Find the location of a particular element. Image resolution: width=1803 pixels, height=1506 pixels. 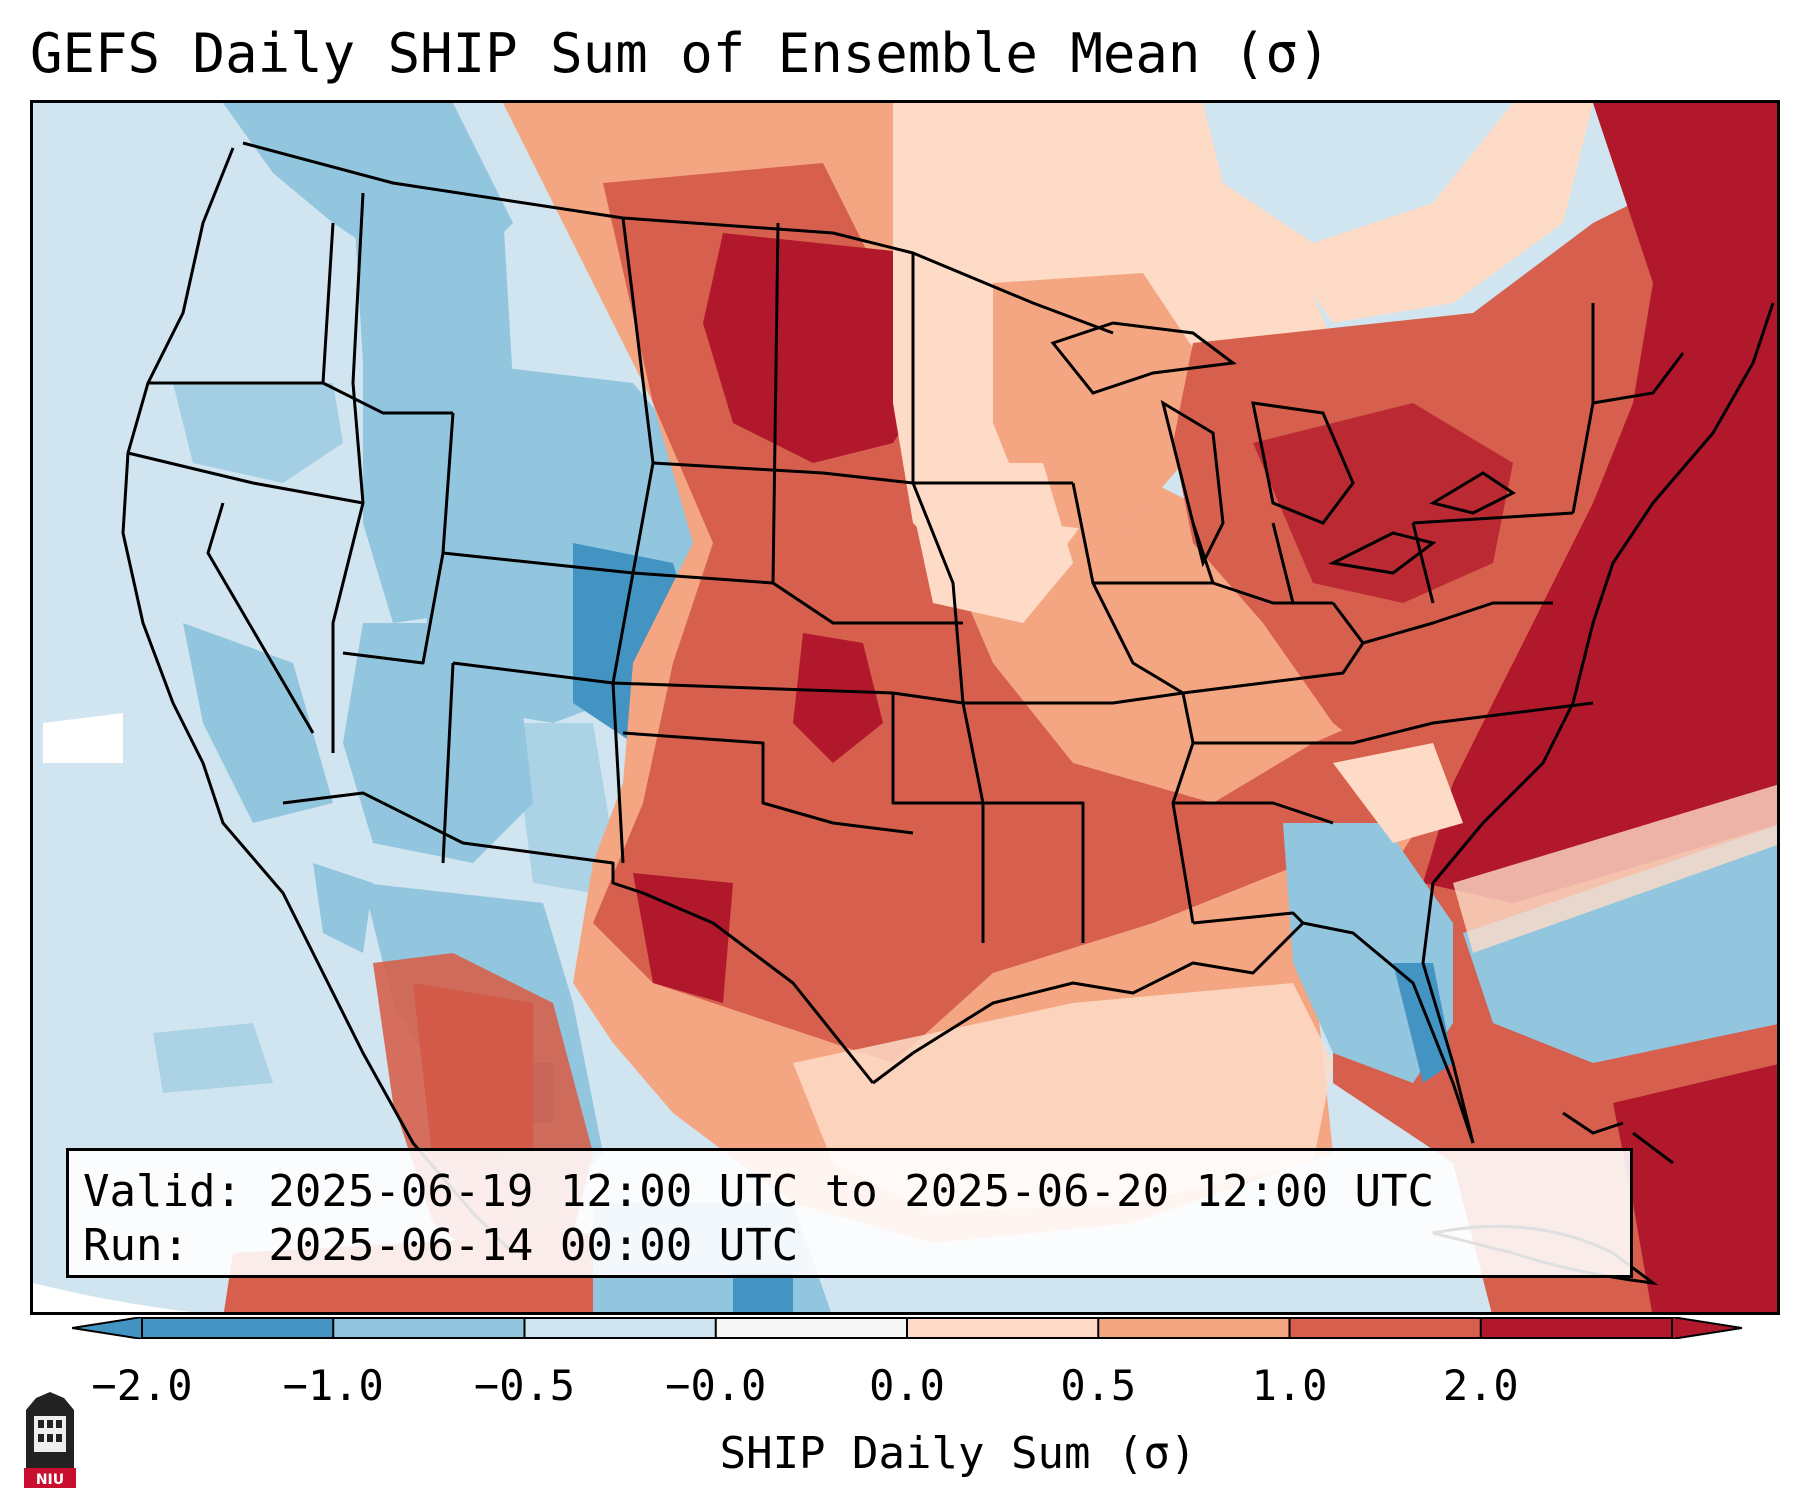

map-title: GEFS Daily SHIP Sum of Ensemble Mean (σ) is located at coordinates (680, 53).